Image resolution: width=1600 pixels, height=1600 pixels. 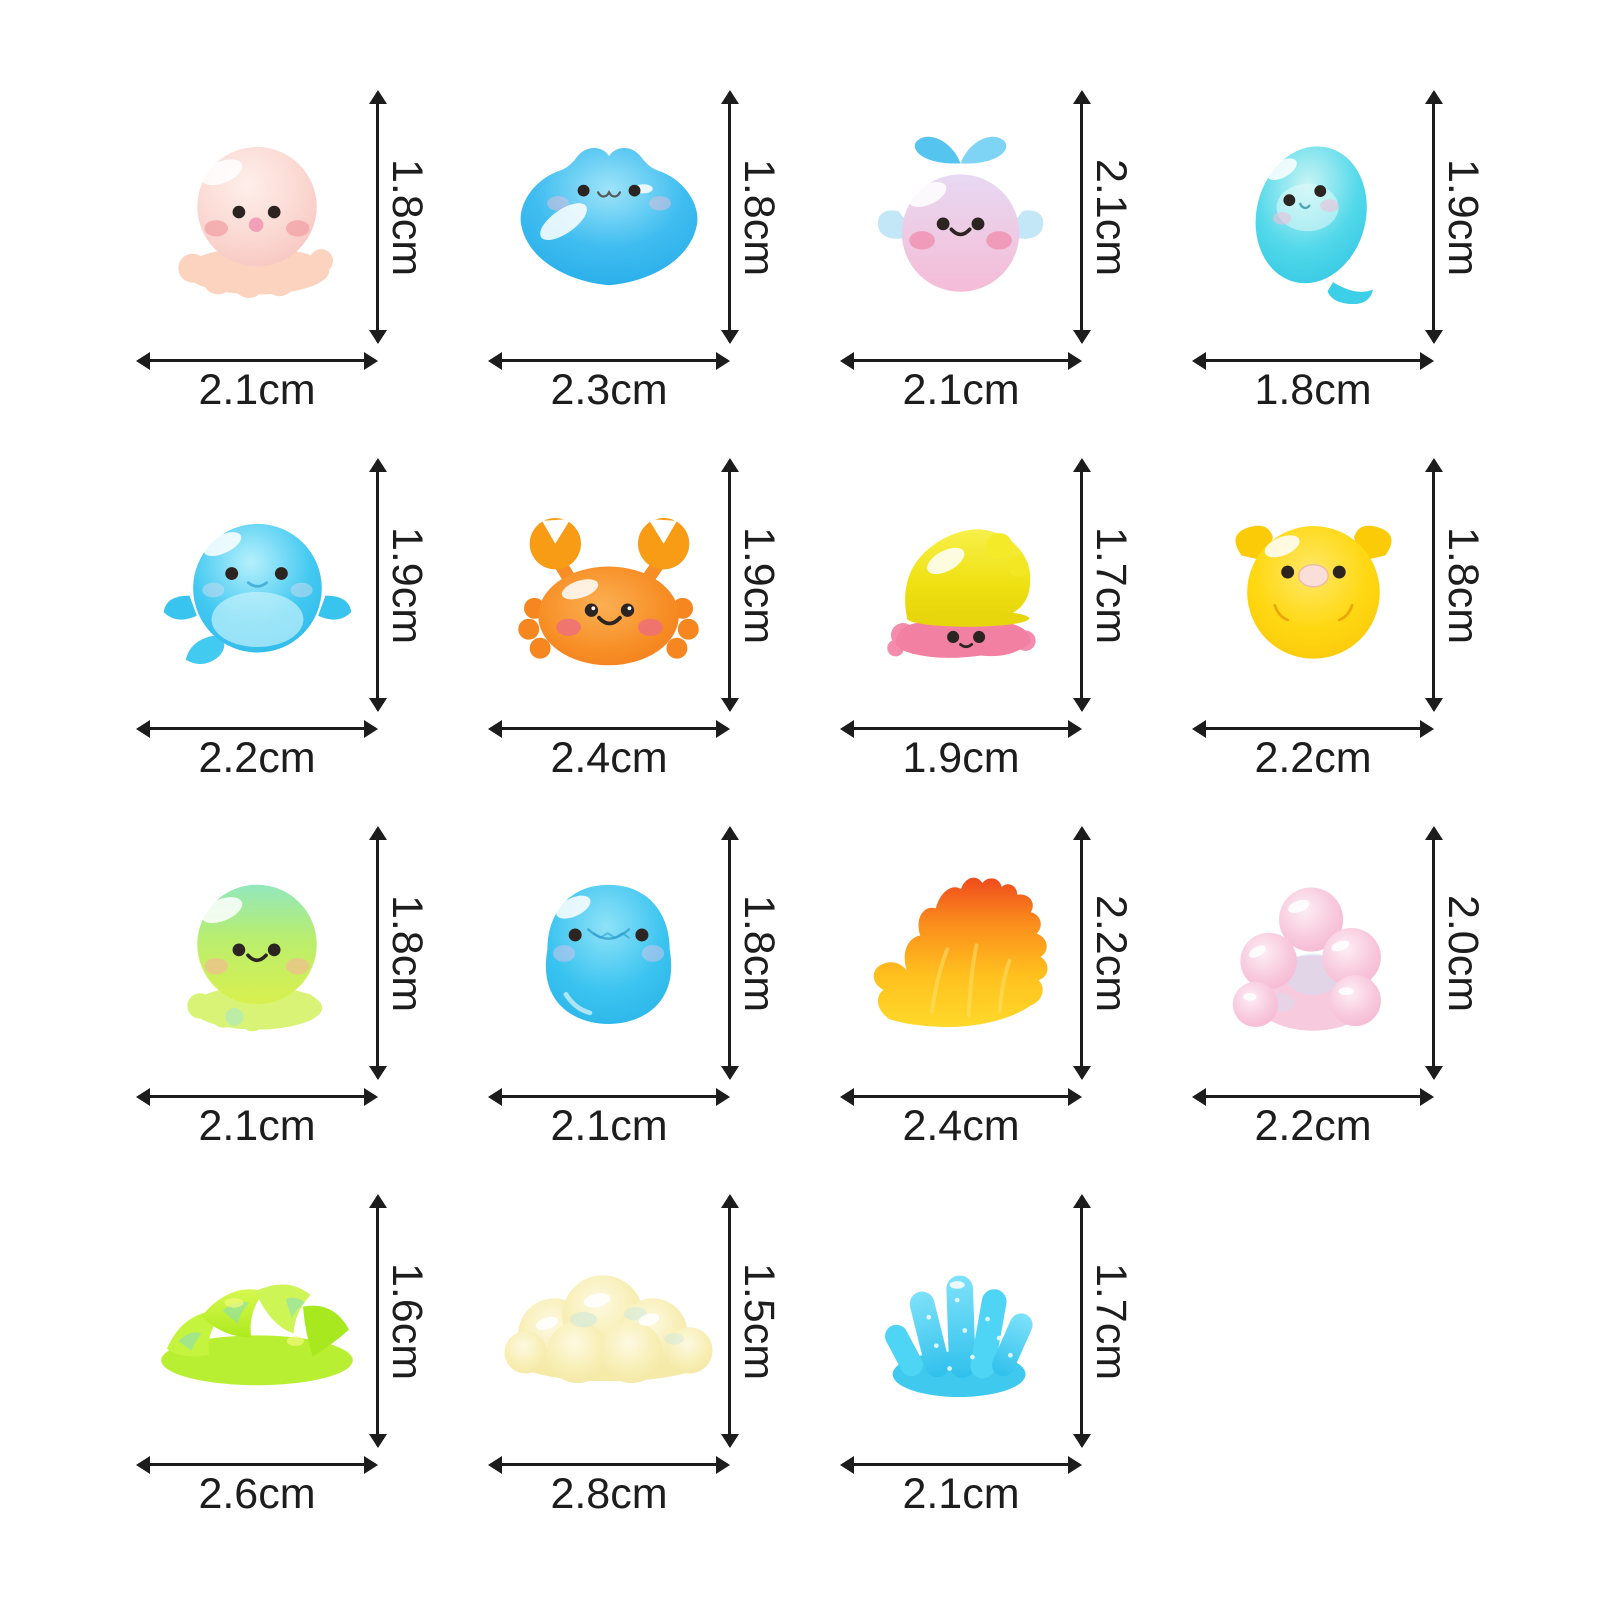 What do you see at coordinates (609, 1494) in the screenshot?
I see `width-label: 2.8cm` at bounding box center [609, 1494].